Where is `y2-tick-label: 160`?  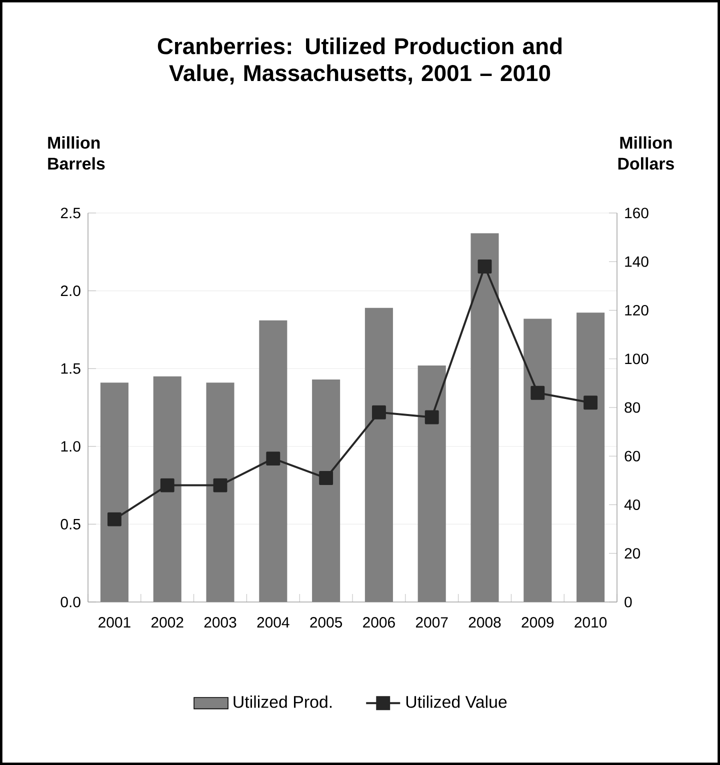 y2-tick-label: 160 is located at coordinates (636, 213).